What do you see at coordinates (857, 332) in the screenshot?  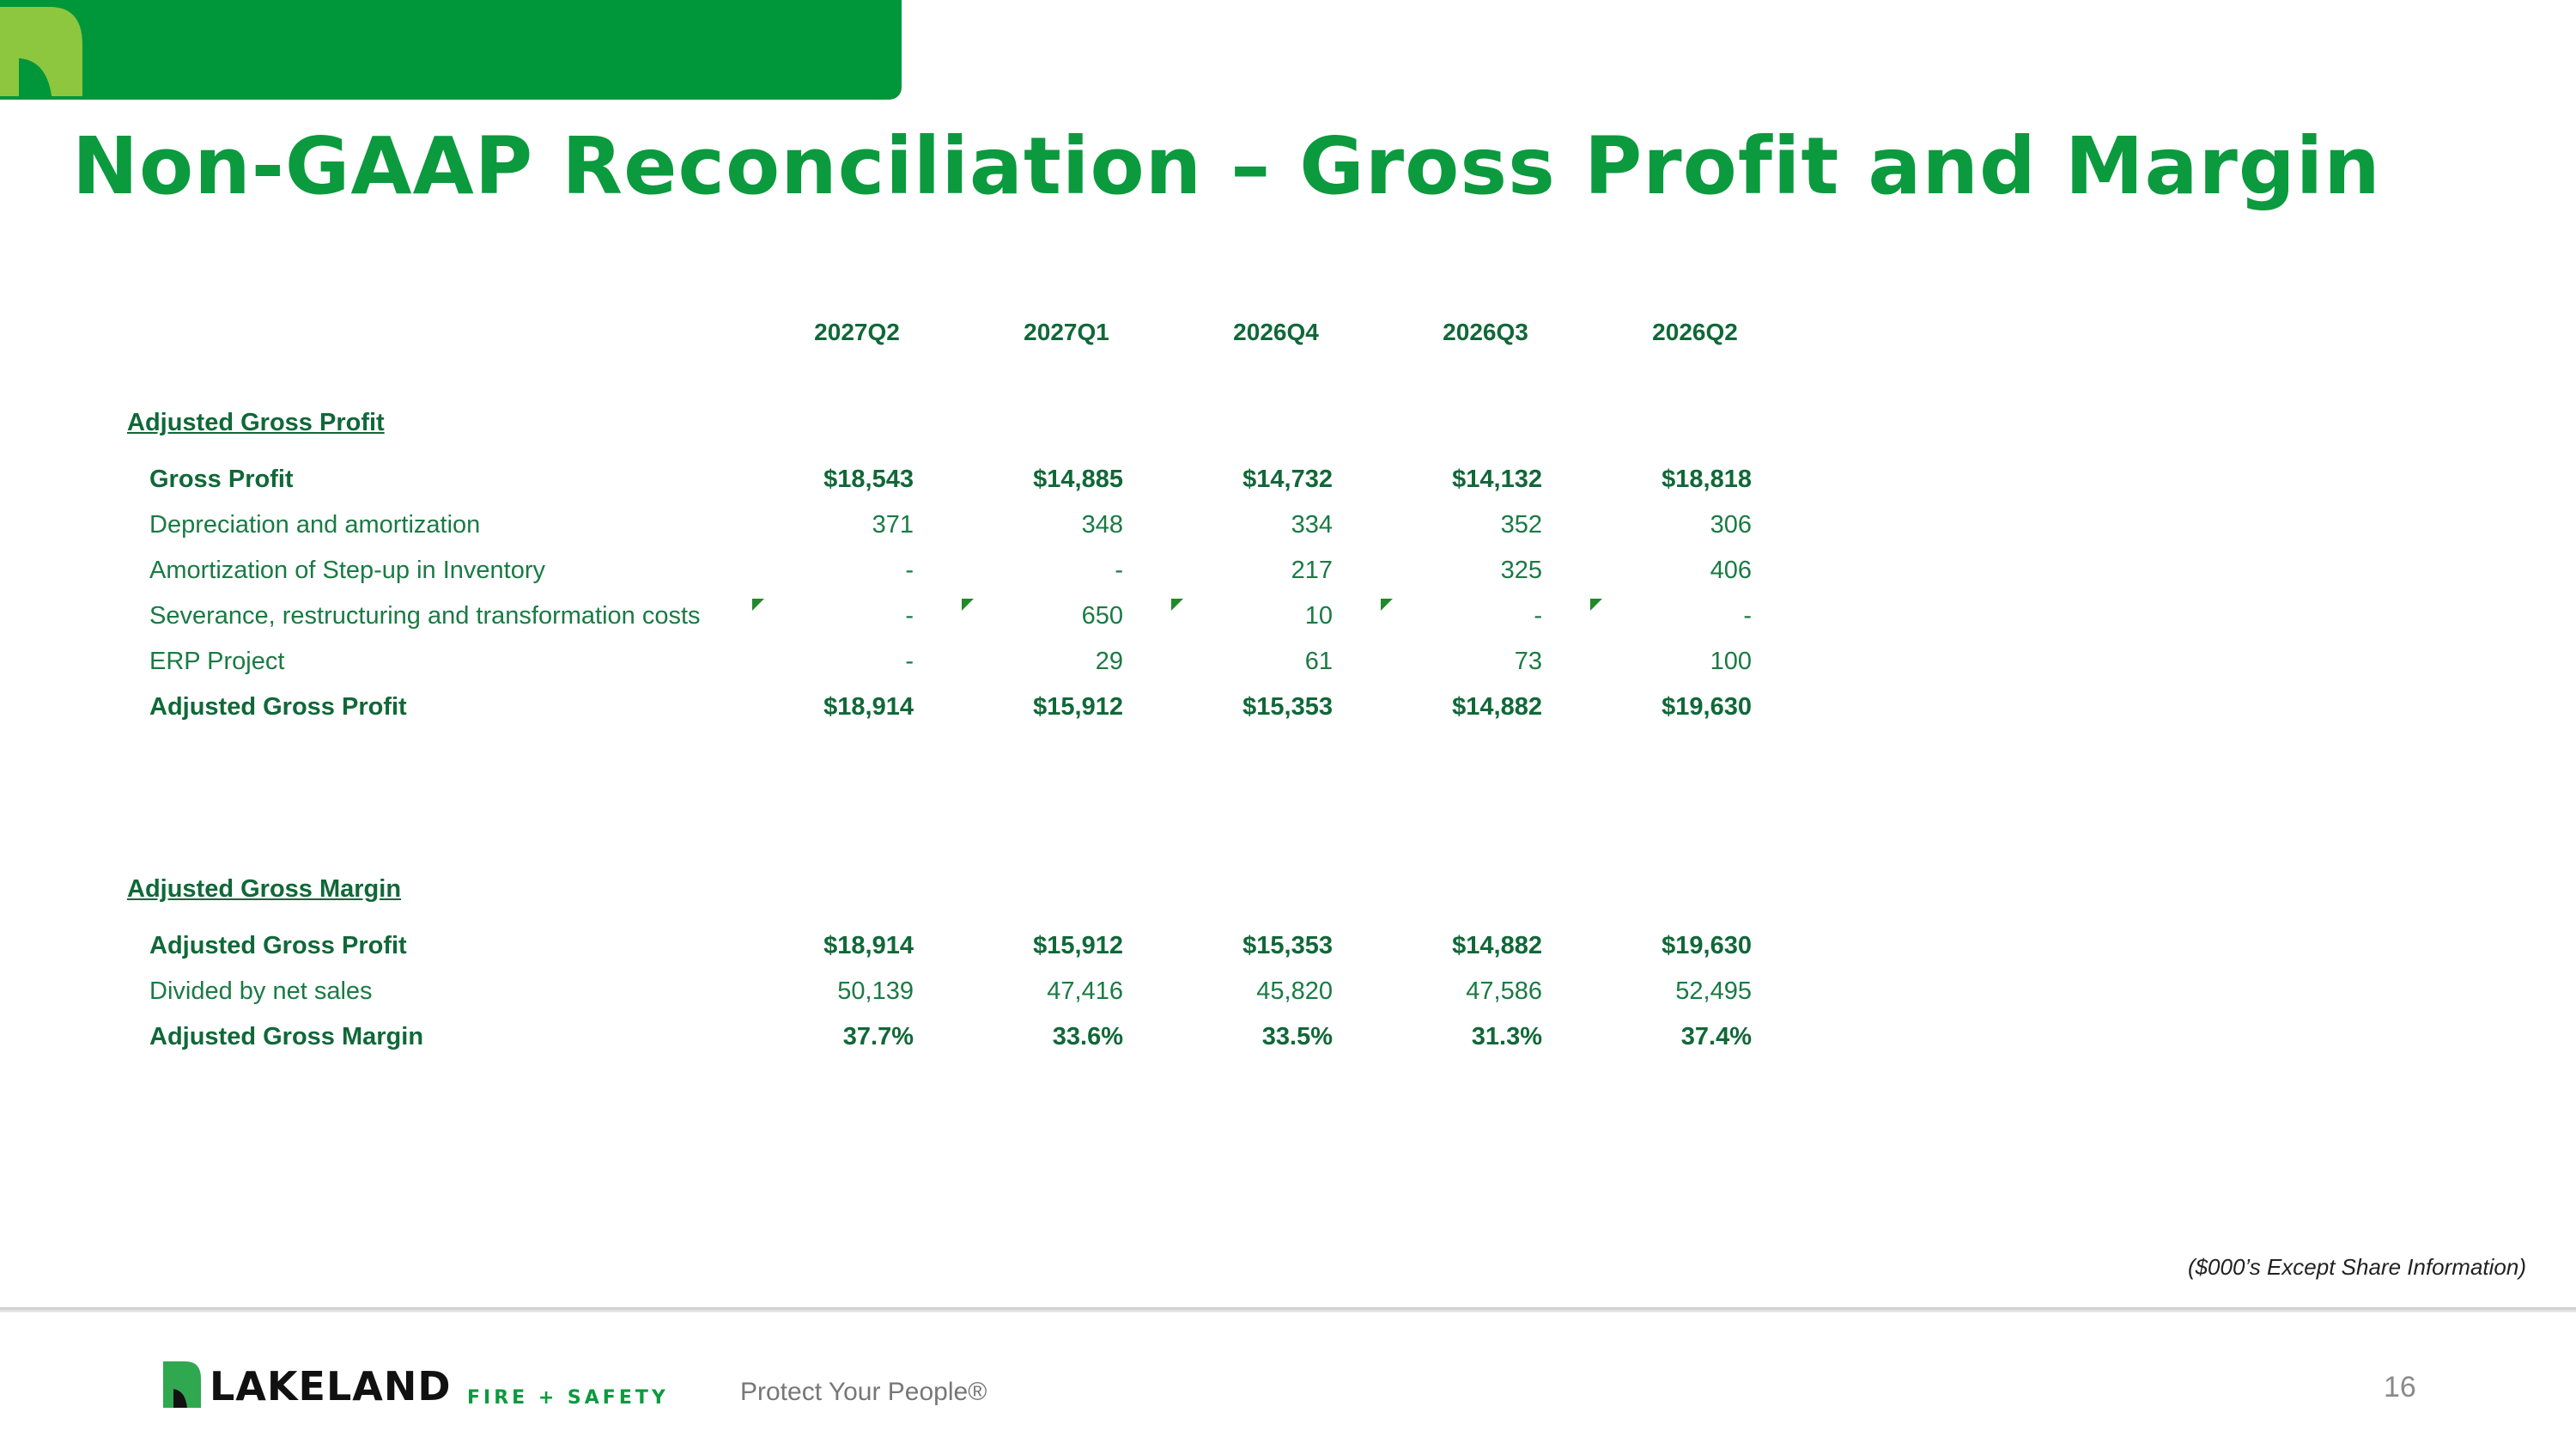 I see `column-header: 2027Q2` at bounding box center [857, 332].